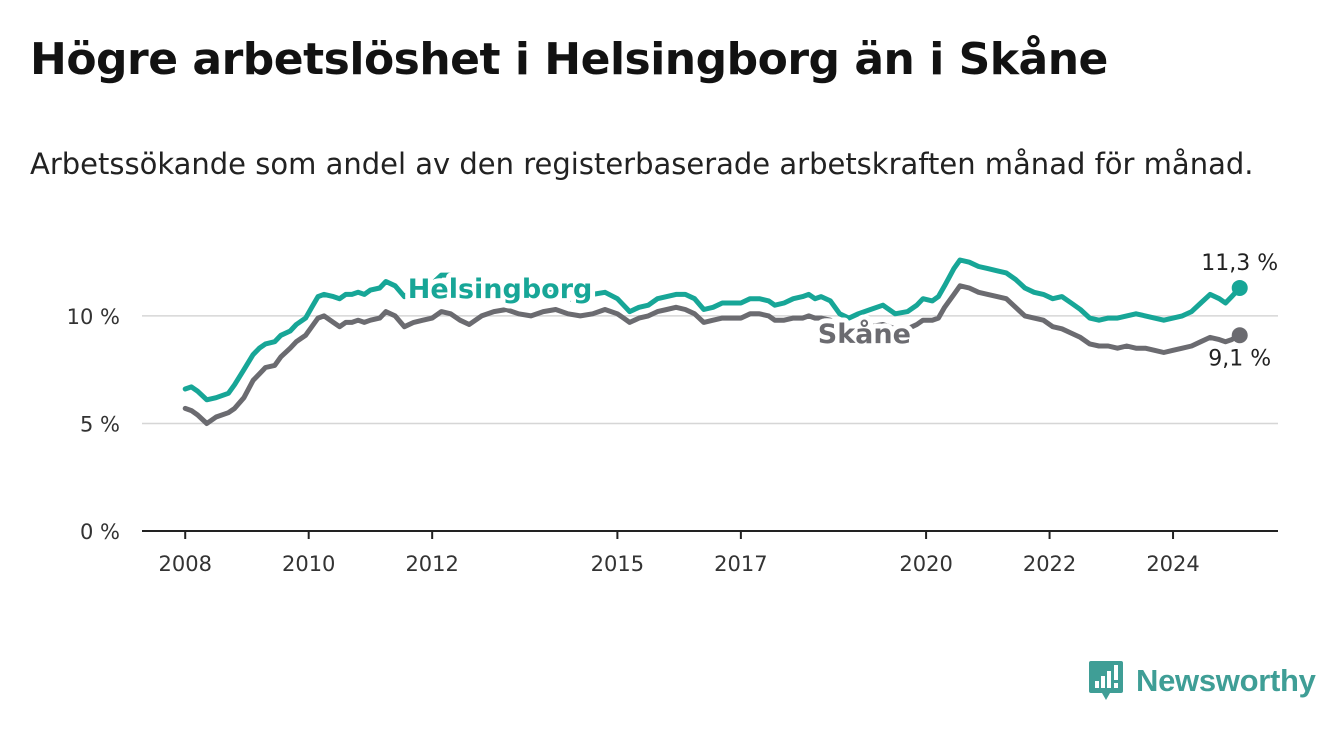 The height and width of the screenshot is (734, 1340). What do you see at coordinates (925, 564) in the screenshot?
I see `x-tick-label: 2020` at bounding box center [925, 564].